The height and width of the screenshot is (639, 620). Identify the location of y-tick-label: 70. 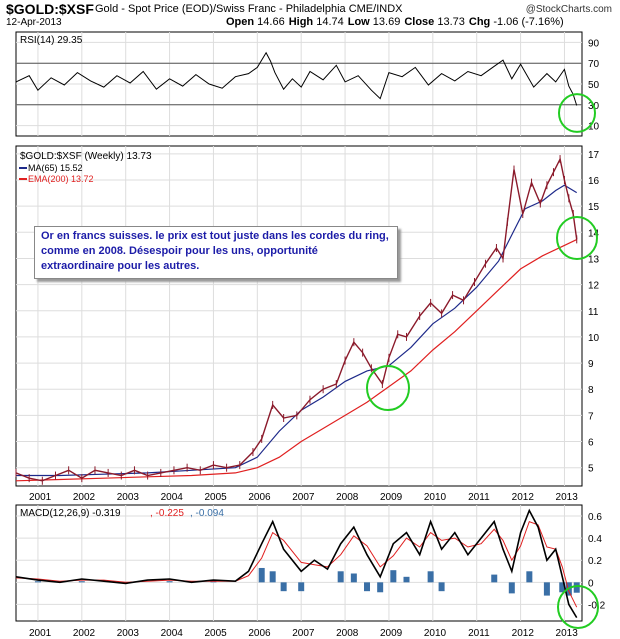
(594, 64).